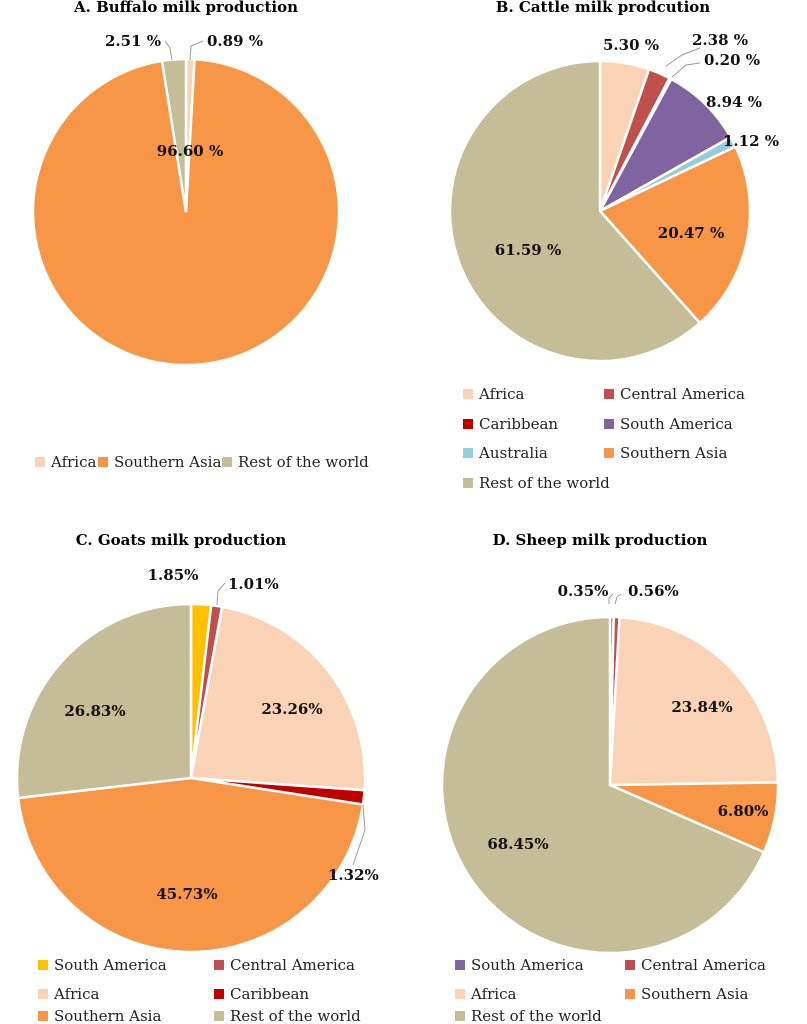 The height and width of the screenshot is (1024, 807). I want to click on legend-label-australia: Australia, so click(513, 453).